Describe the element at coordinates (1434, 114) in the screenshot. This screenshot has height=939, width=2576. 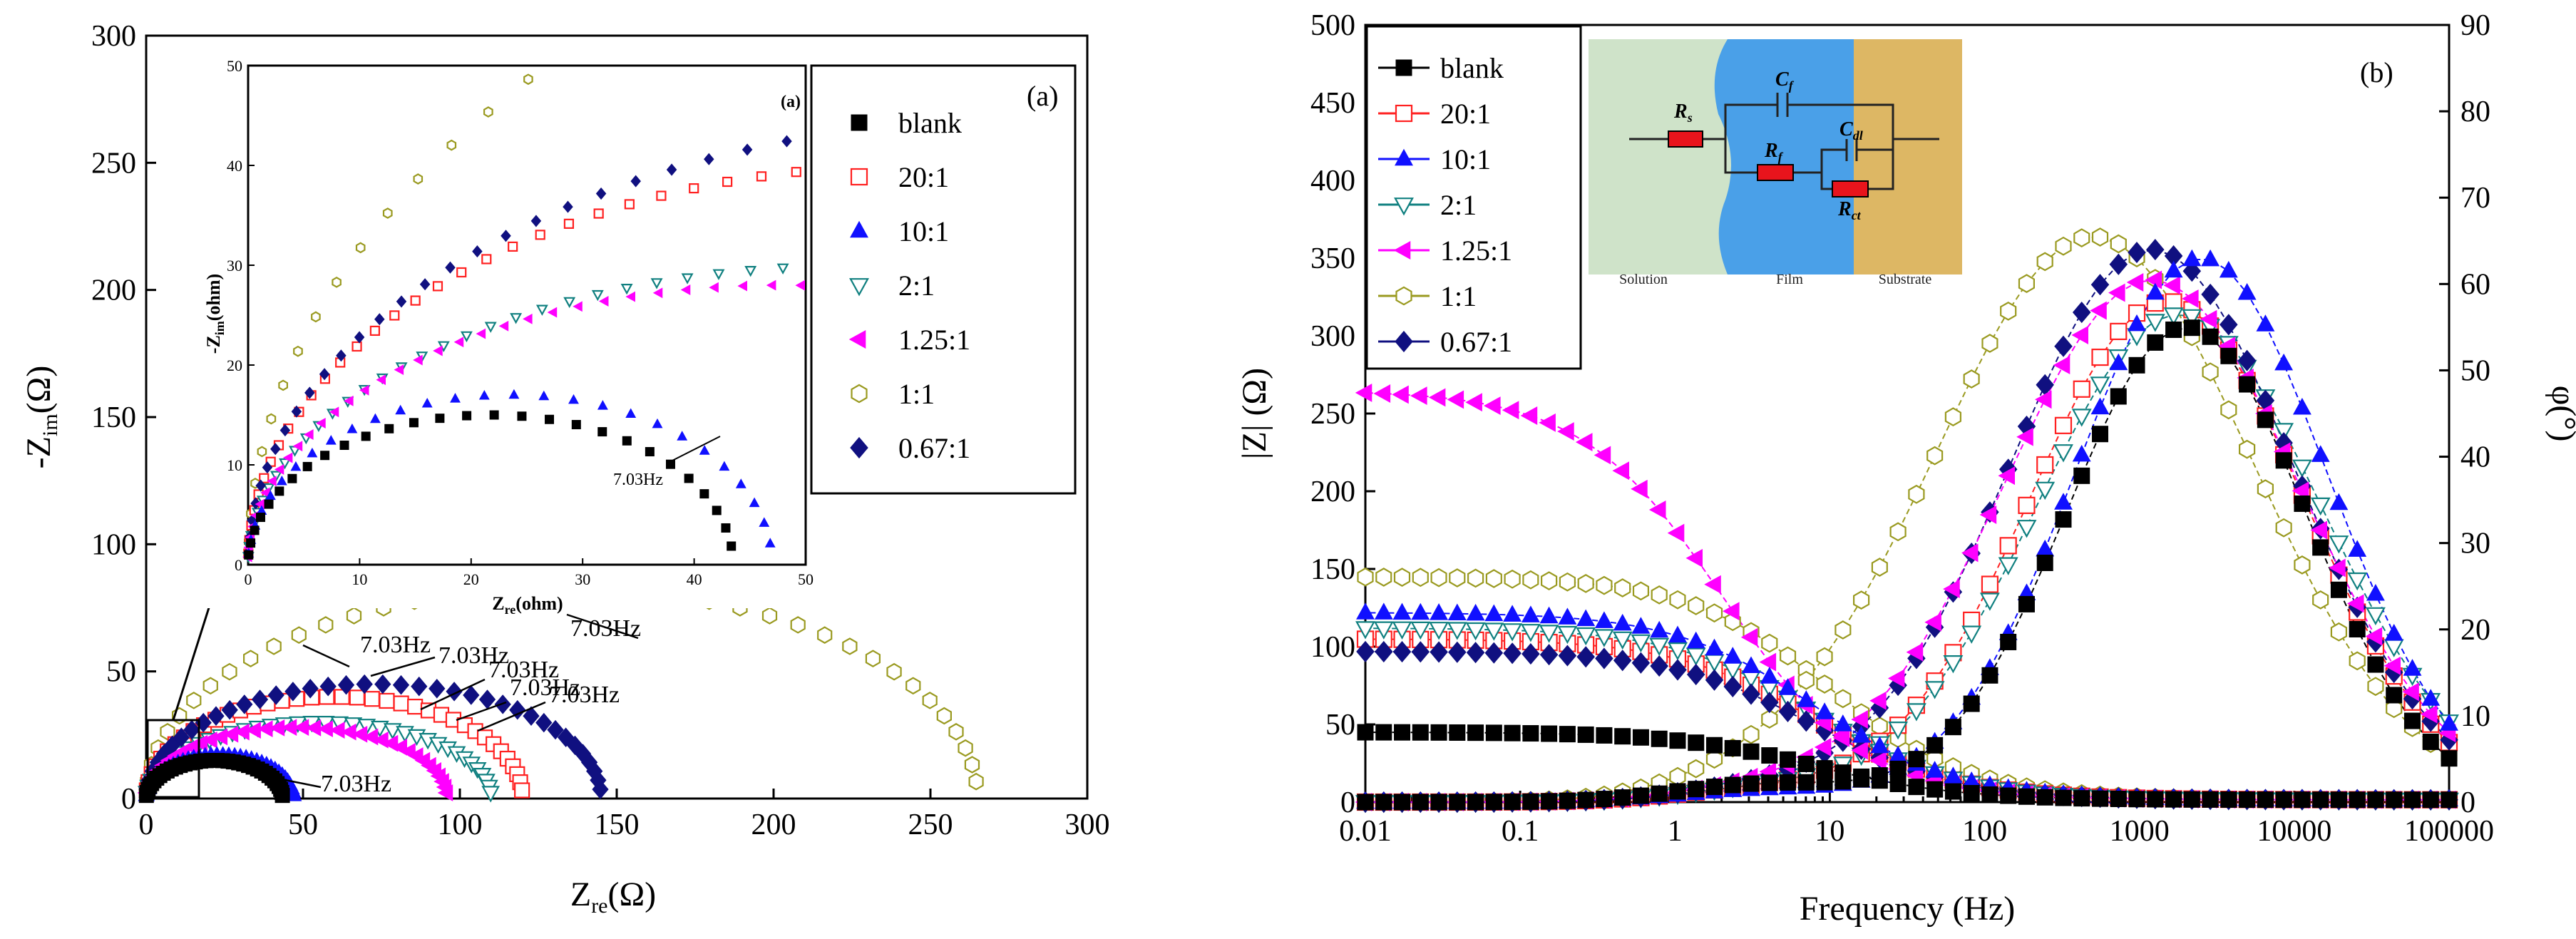
I see `bode-legend-item: 20:1` at that location.